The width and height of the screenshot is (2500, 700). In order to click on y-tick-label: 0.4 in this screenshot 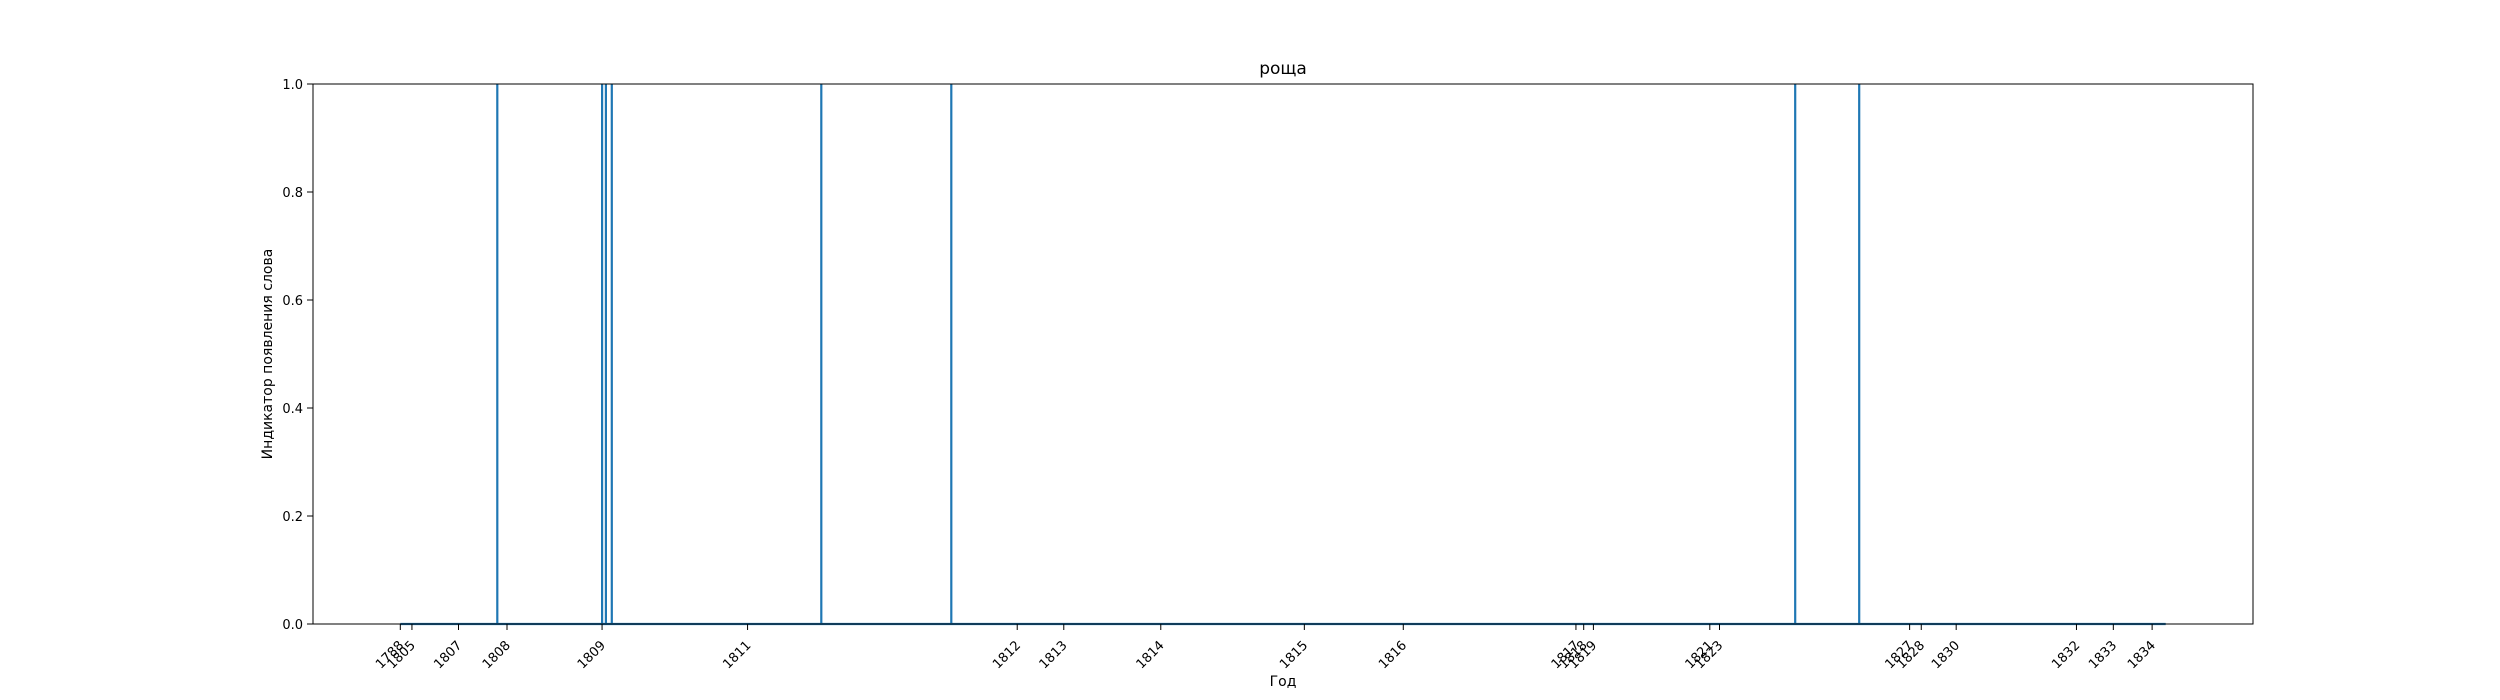, I will do `click(292, 409)`.